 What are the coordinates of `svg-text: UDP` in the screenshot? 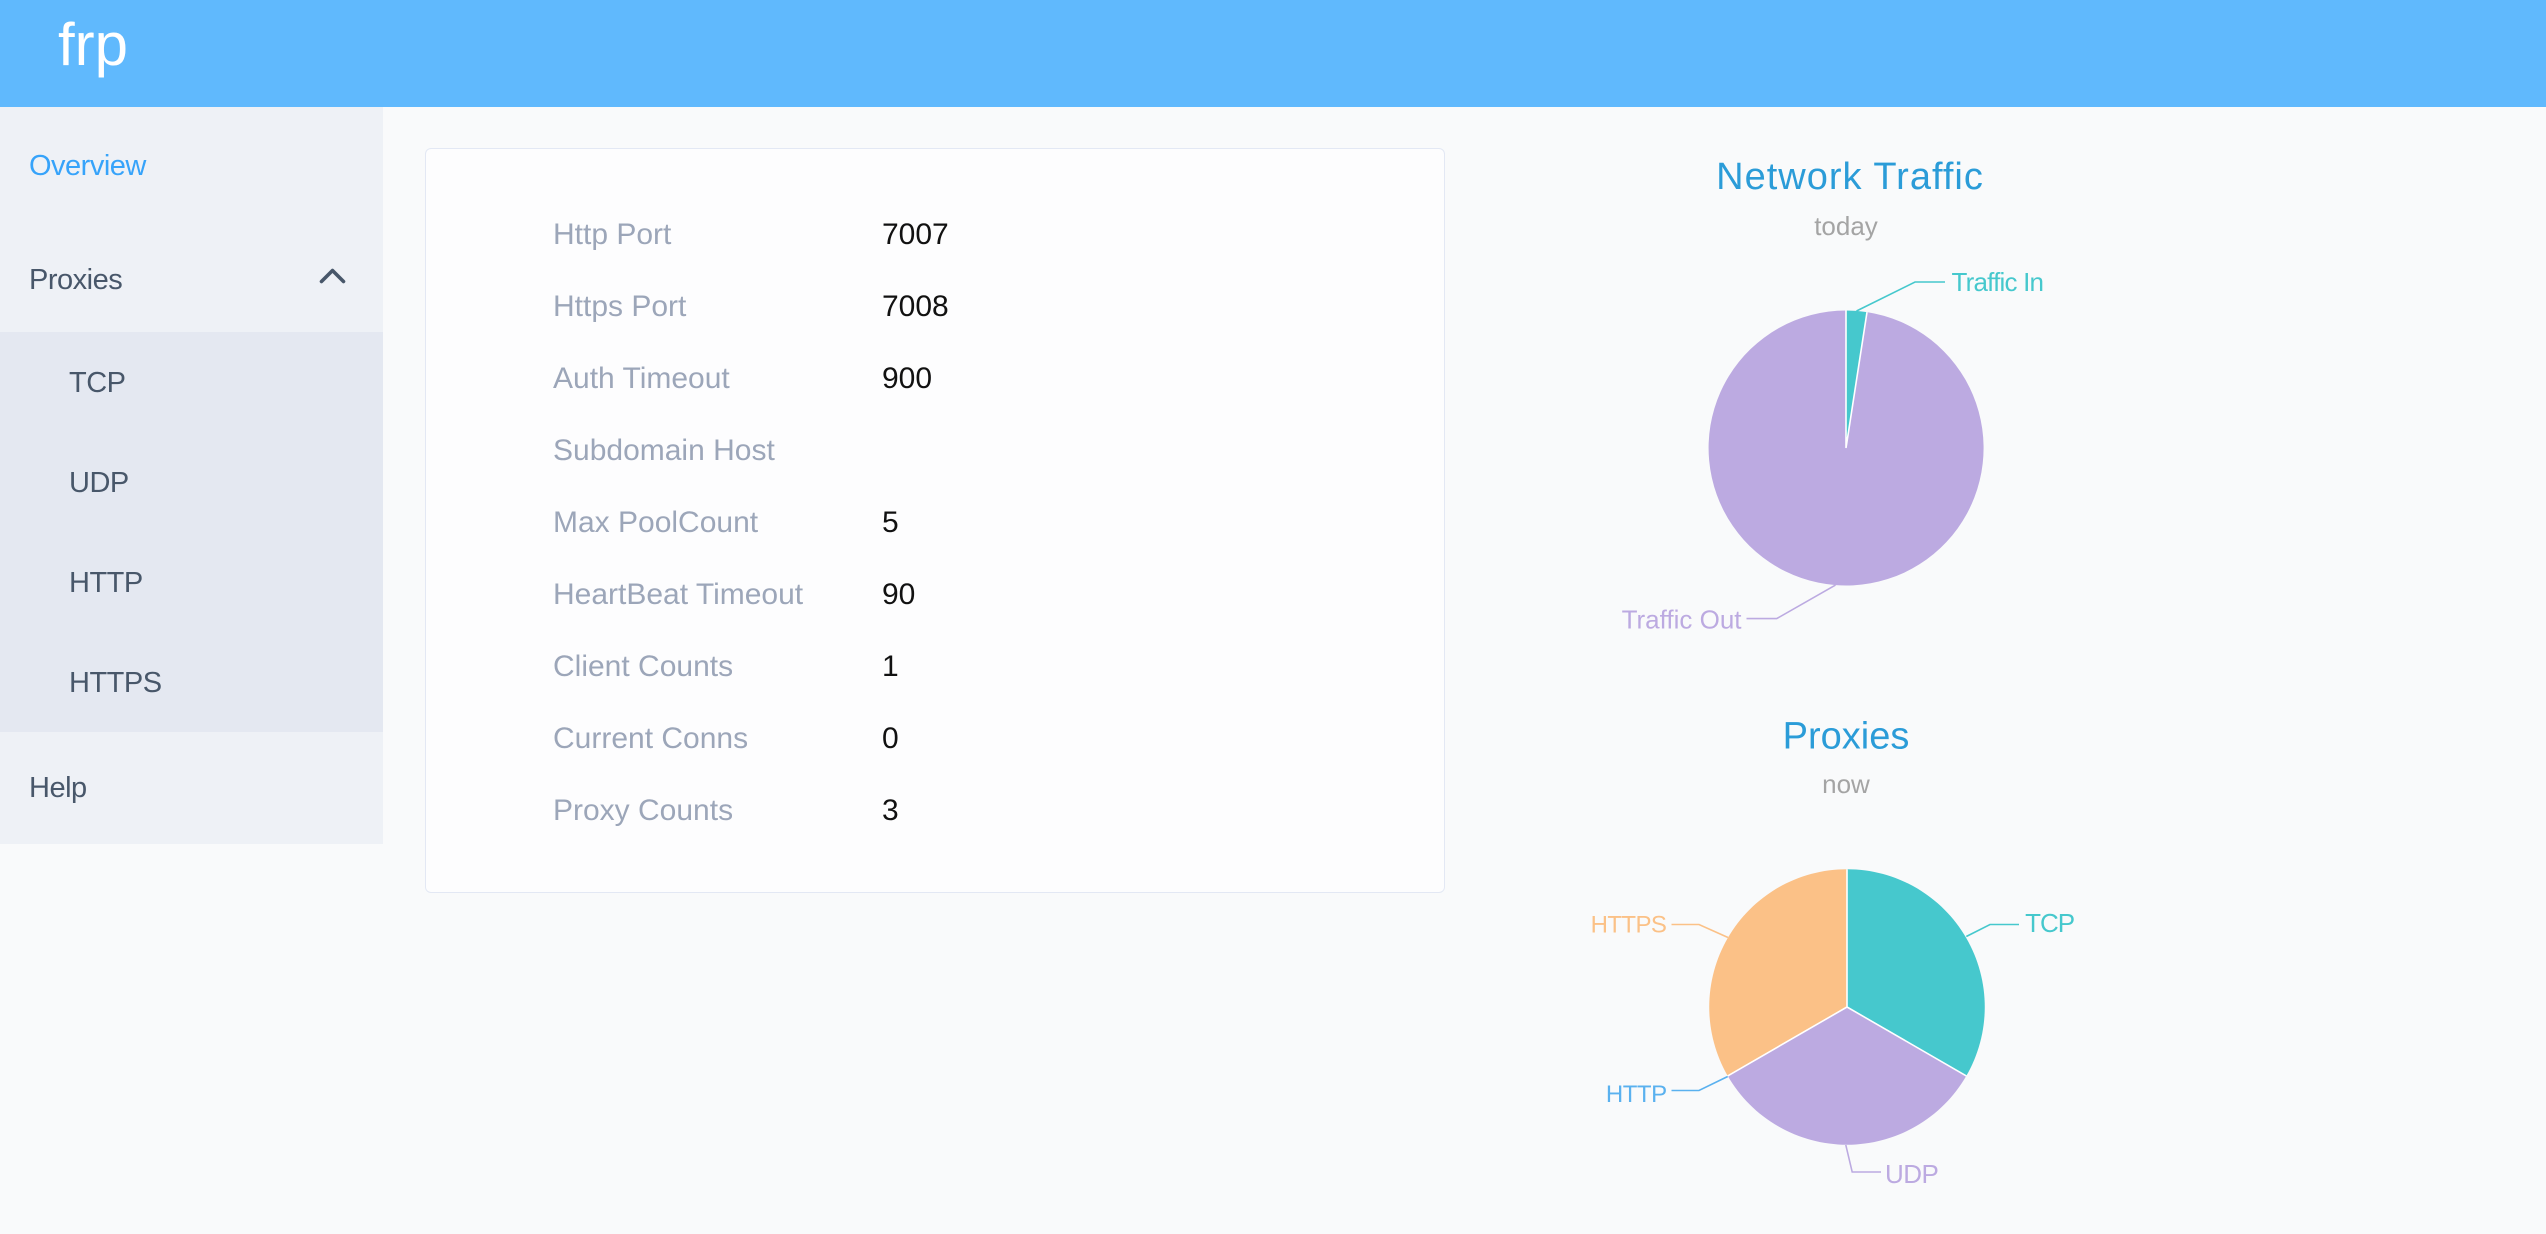 It's located at (1911, 1174).